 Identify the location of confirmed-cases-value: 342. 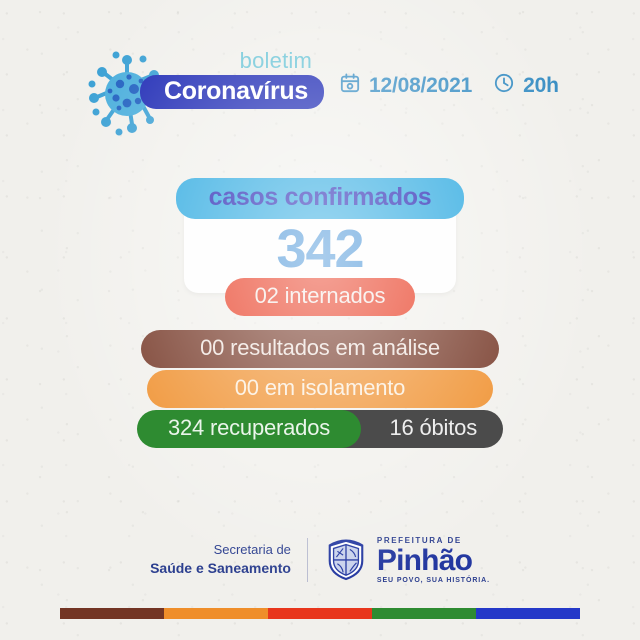
(320, 249).